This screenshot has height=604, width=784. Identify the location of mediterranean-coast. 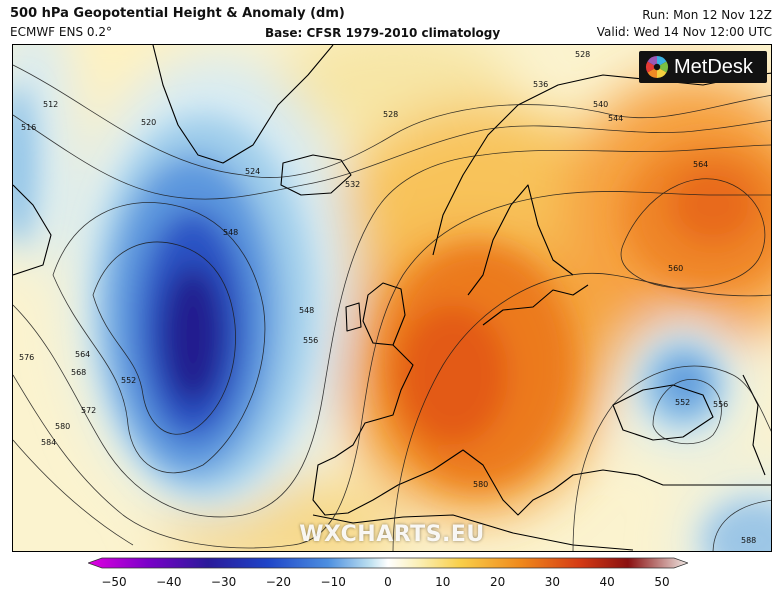
(601, 482).